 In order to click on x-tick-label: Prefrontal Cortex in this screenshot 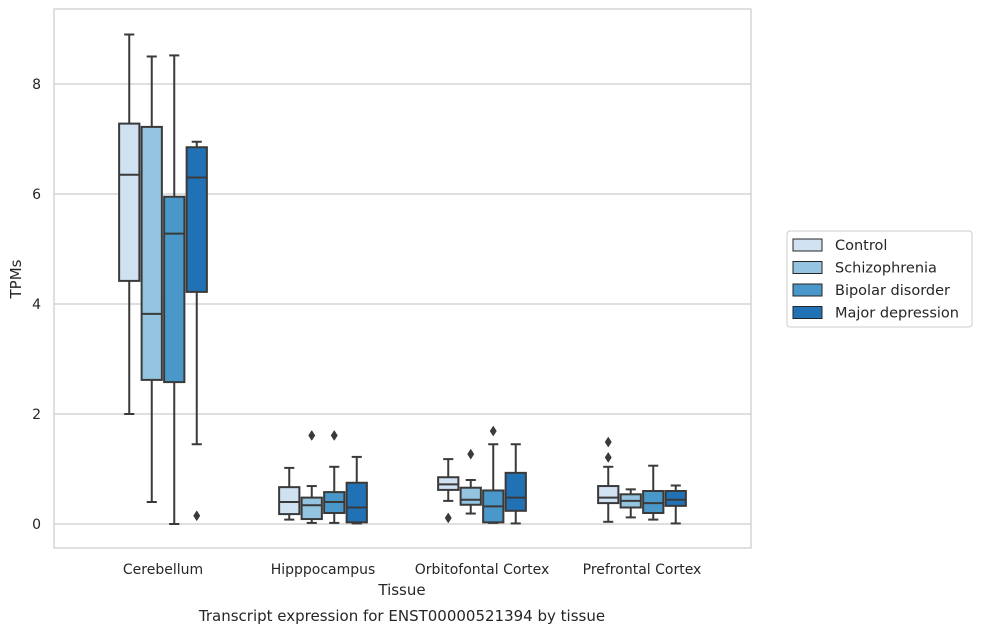, I will do `click(642, 570)`.